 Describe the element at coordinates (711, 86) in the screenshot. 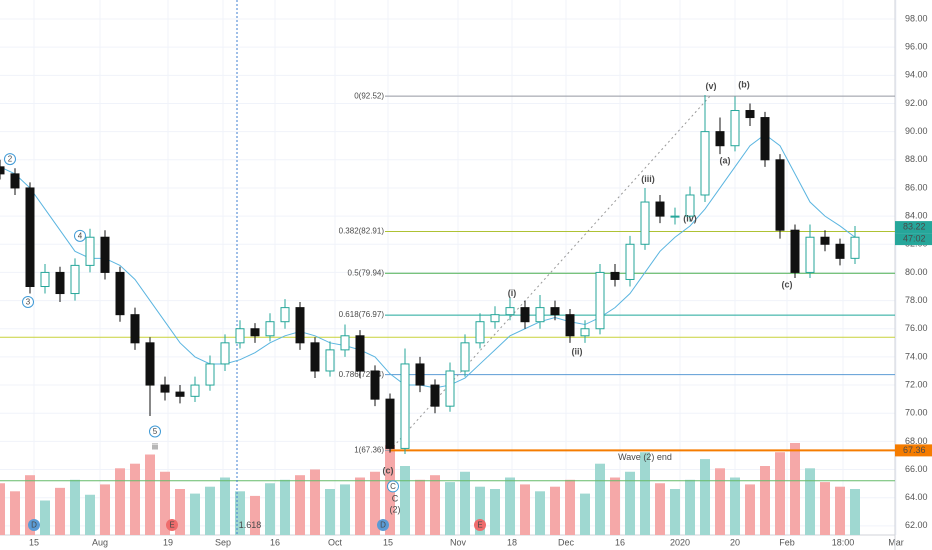

I see `wave-annotation: (v)` at that location.